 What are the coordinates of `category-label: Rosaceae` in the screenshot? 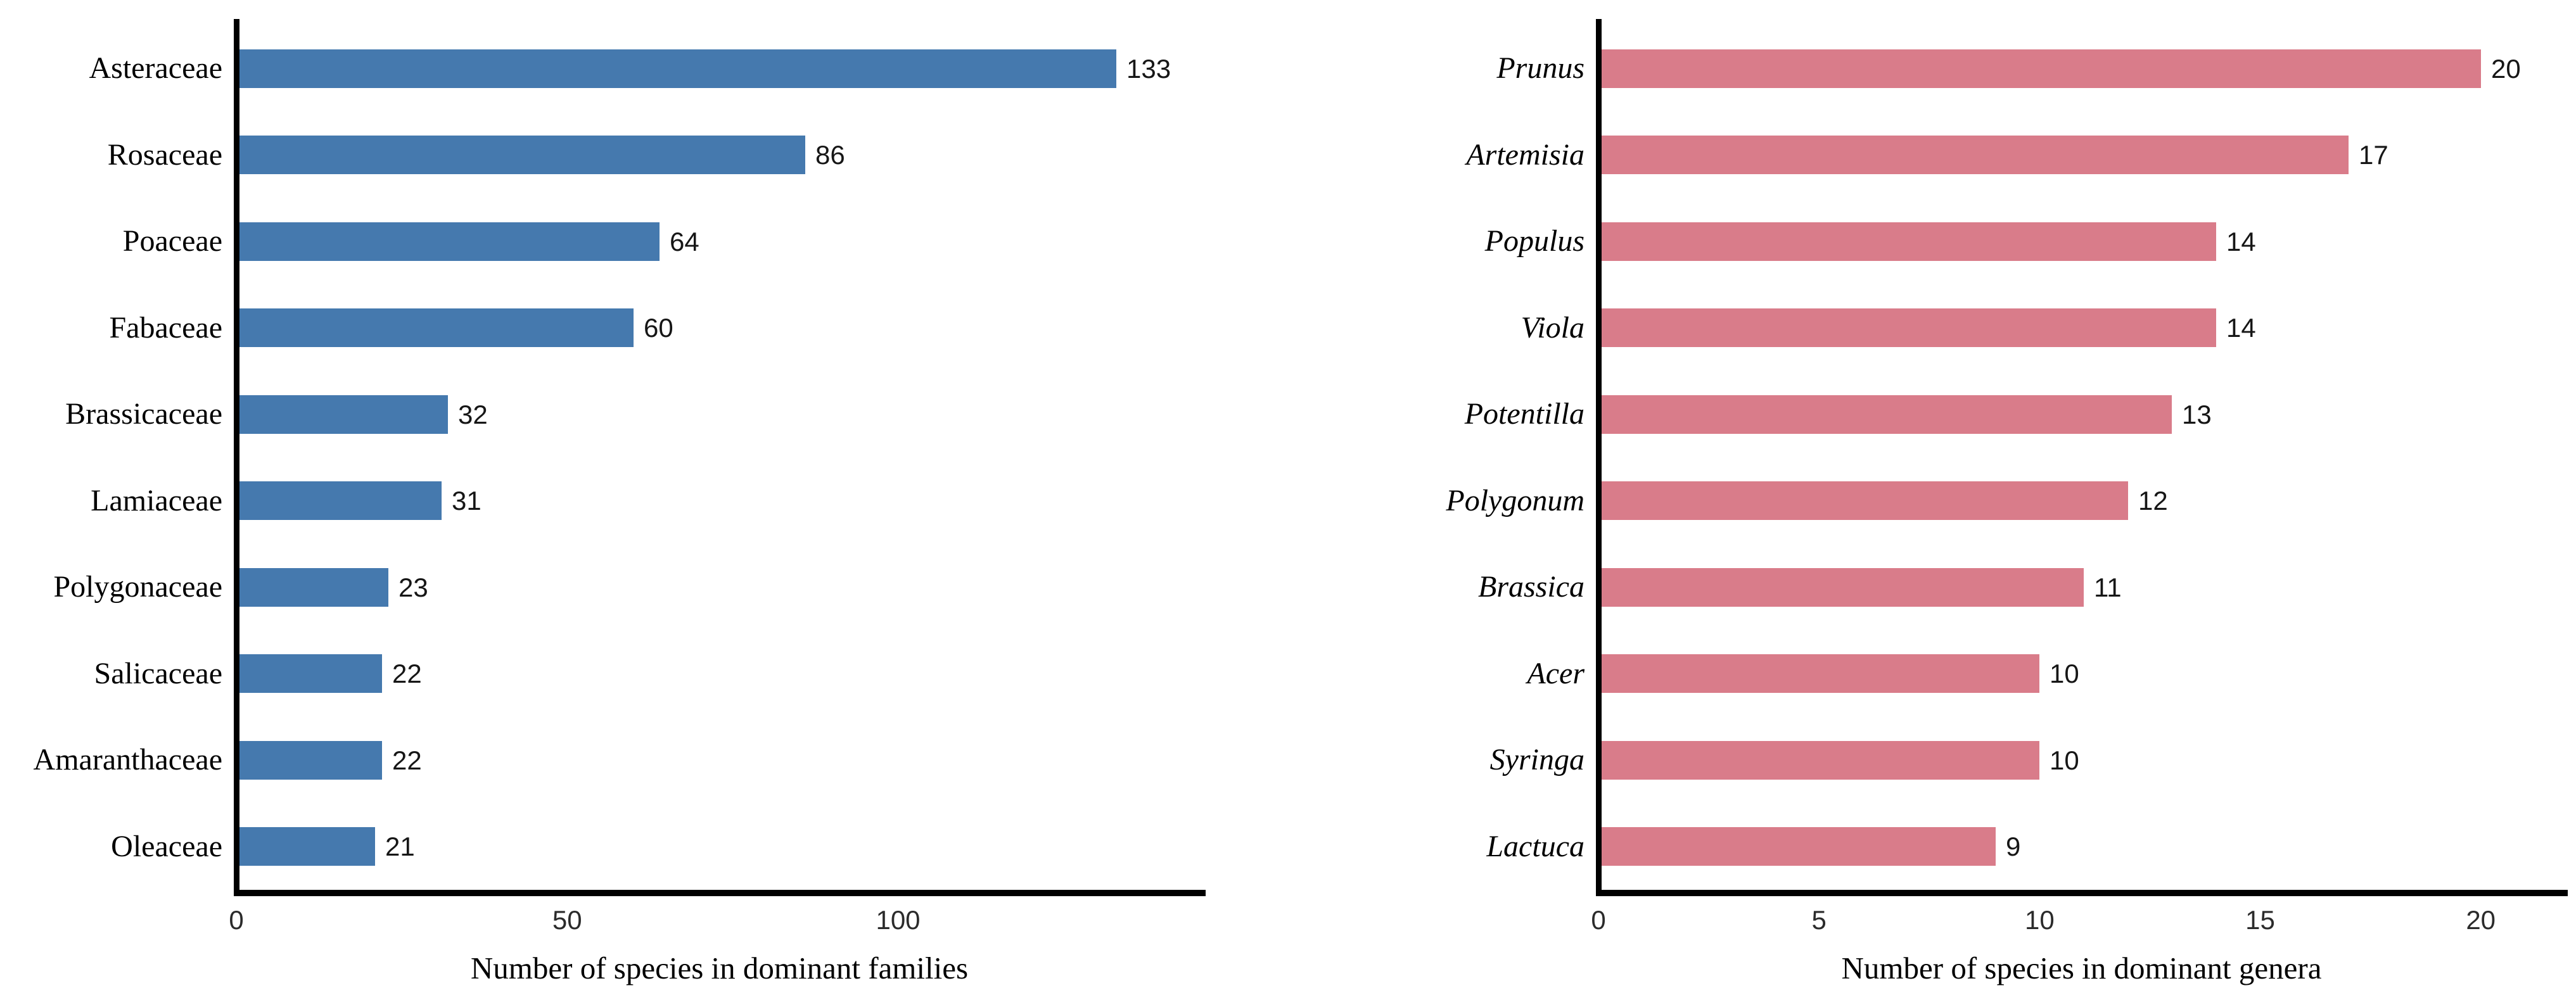 It's located at (164, 154).